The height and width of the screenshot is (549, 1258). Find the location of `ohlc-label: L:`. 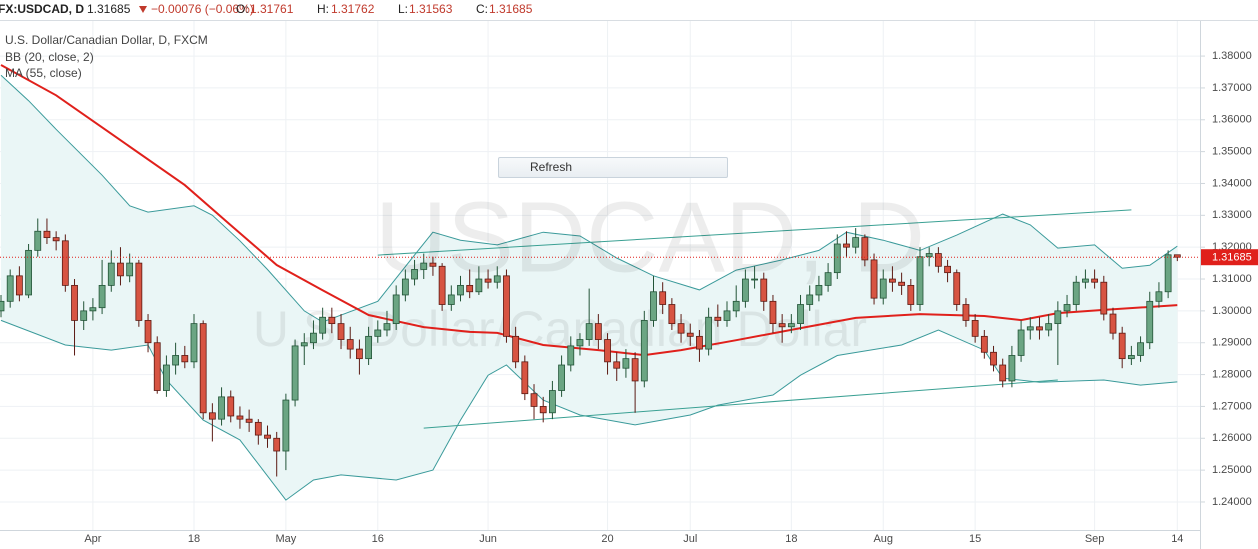

ohlc-label: L: is located at coordinates (403, 9).